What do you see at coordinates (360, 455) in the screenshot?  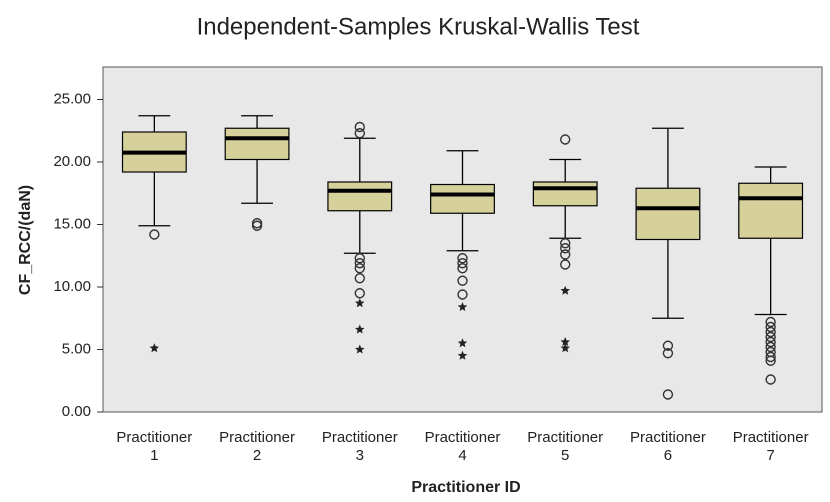 I see `x-tick-label: 3` at bounding box center [360, 455].